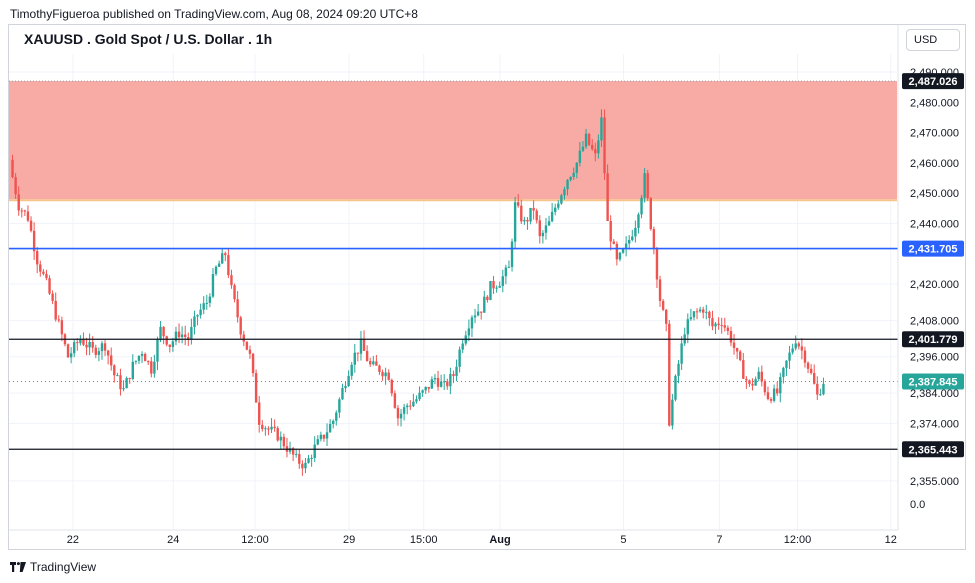  What do you see at coordinates (18, 567) in the screenshot?
I see `tradingview-logo-icon` at bounding box center [18, 567].